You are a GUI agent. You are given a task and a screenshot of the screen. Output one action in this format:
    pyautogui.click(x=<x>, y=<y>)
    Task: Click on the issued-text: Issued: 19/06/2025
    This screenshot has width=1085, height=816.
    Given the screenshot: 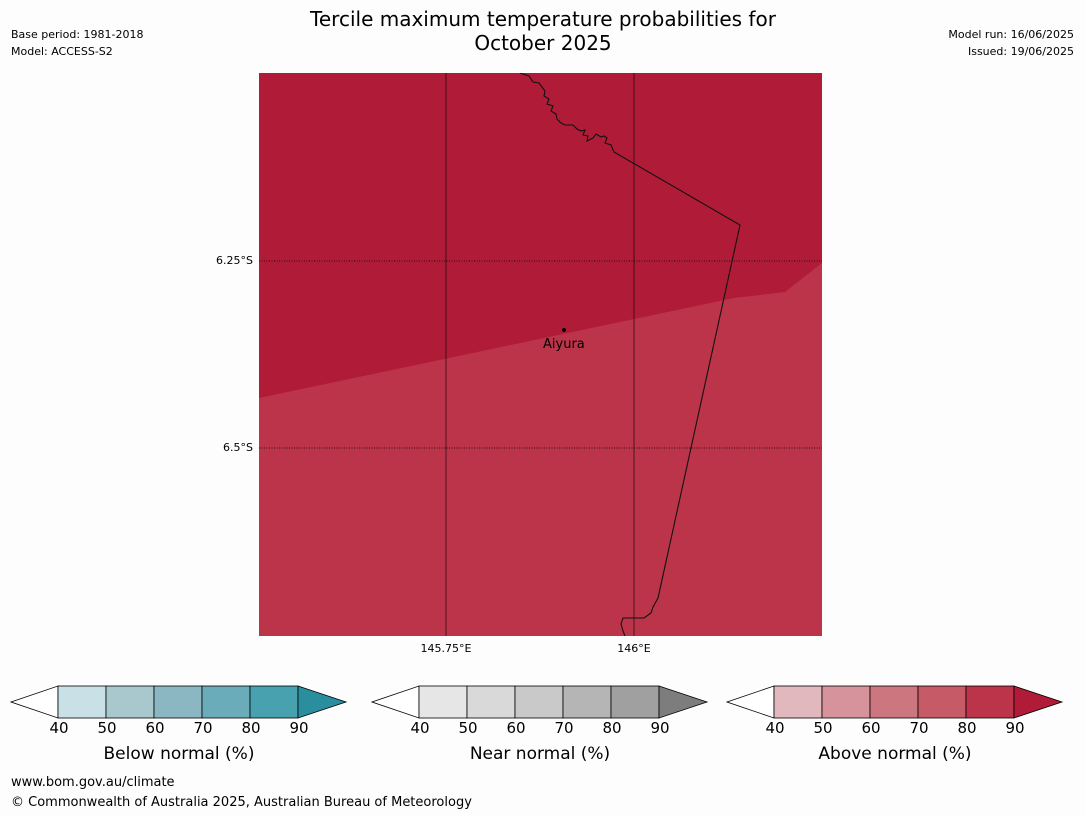 What is the action you would take?
    pyautogui.click(x=1020, y=51)
    